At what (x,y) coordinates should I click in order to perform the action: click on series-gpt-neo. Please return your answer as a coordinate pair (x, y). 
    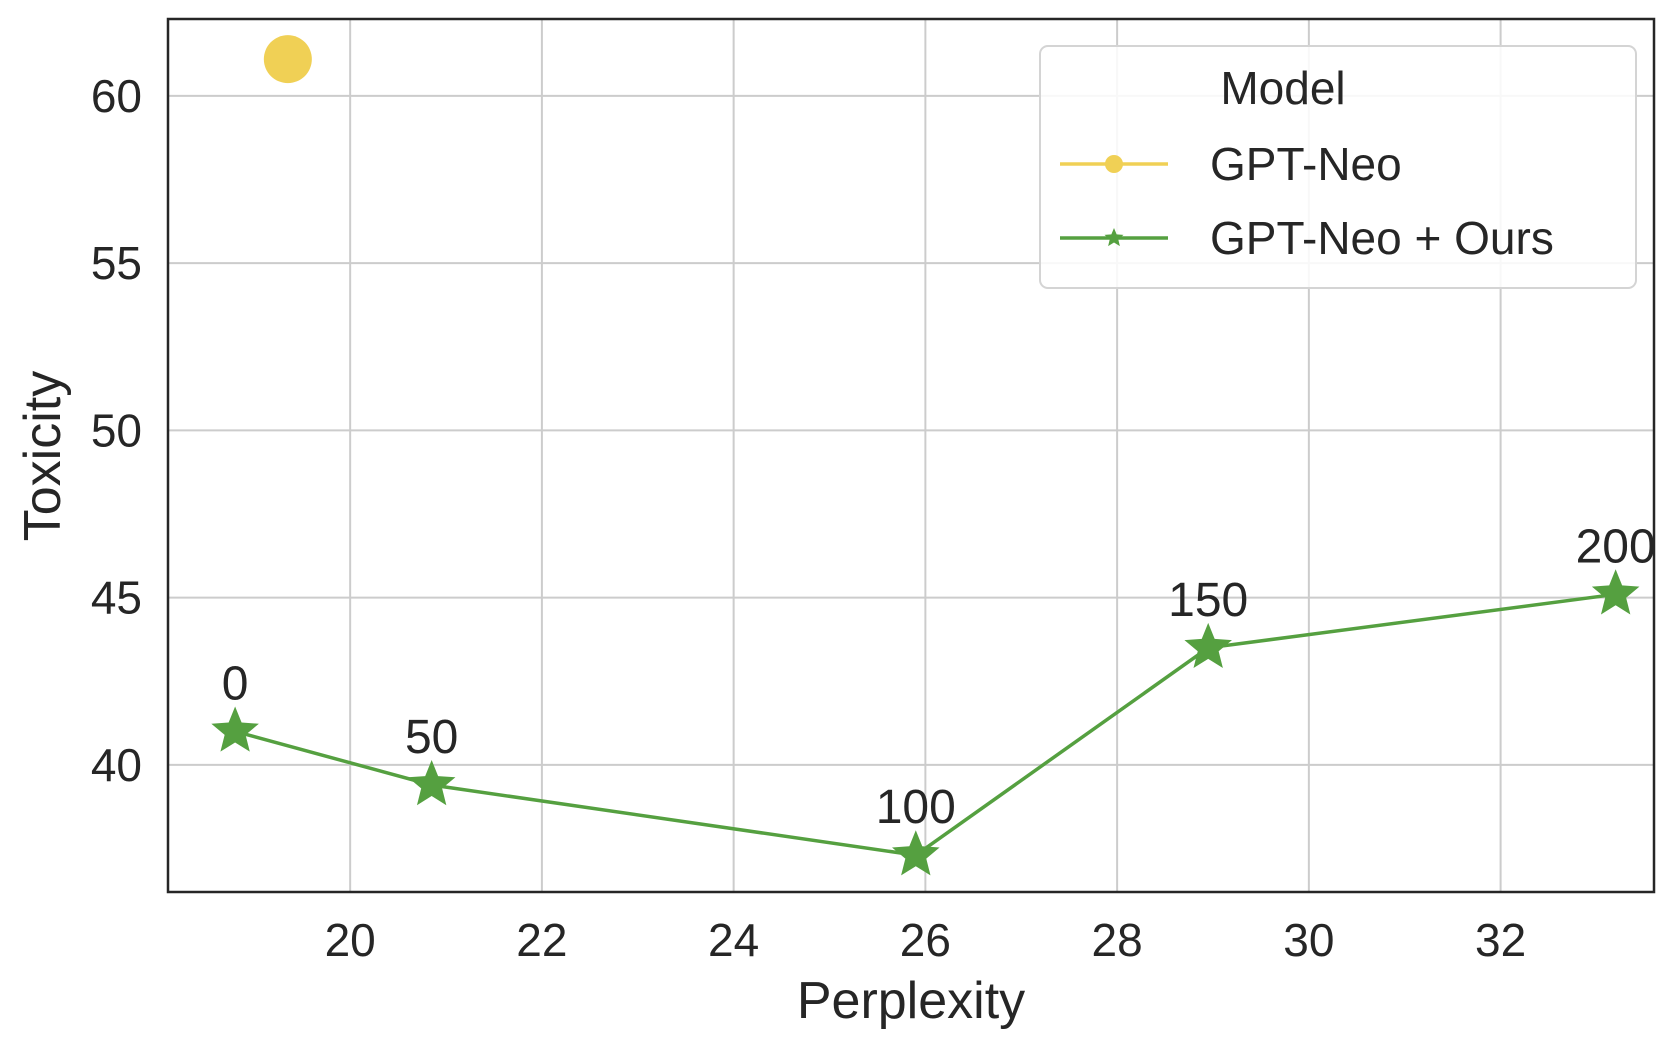
    Looking at the image, I should click on (287, 59).